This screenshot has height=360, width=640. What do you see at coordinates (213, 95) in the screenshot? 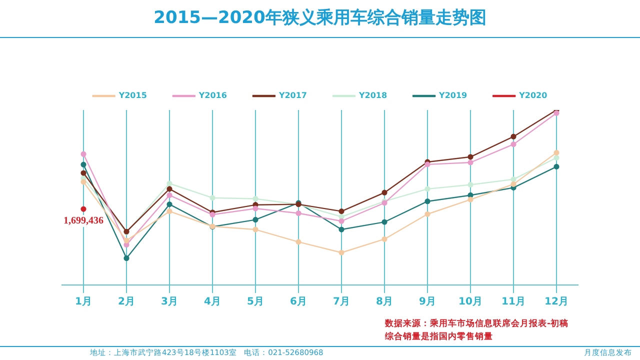
I see `legend-label: Y2016` at bounding box center [213, 95].